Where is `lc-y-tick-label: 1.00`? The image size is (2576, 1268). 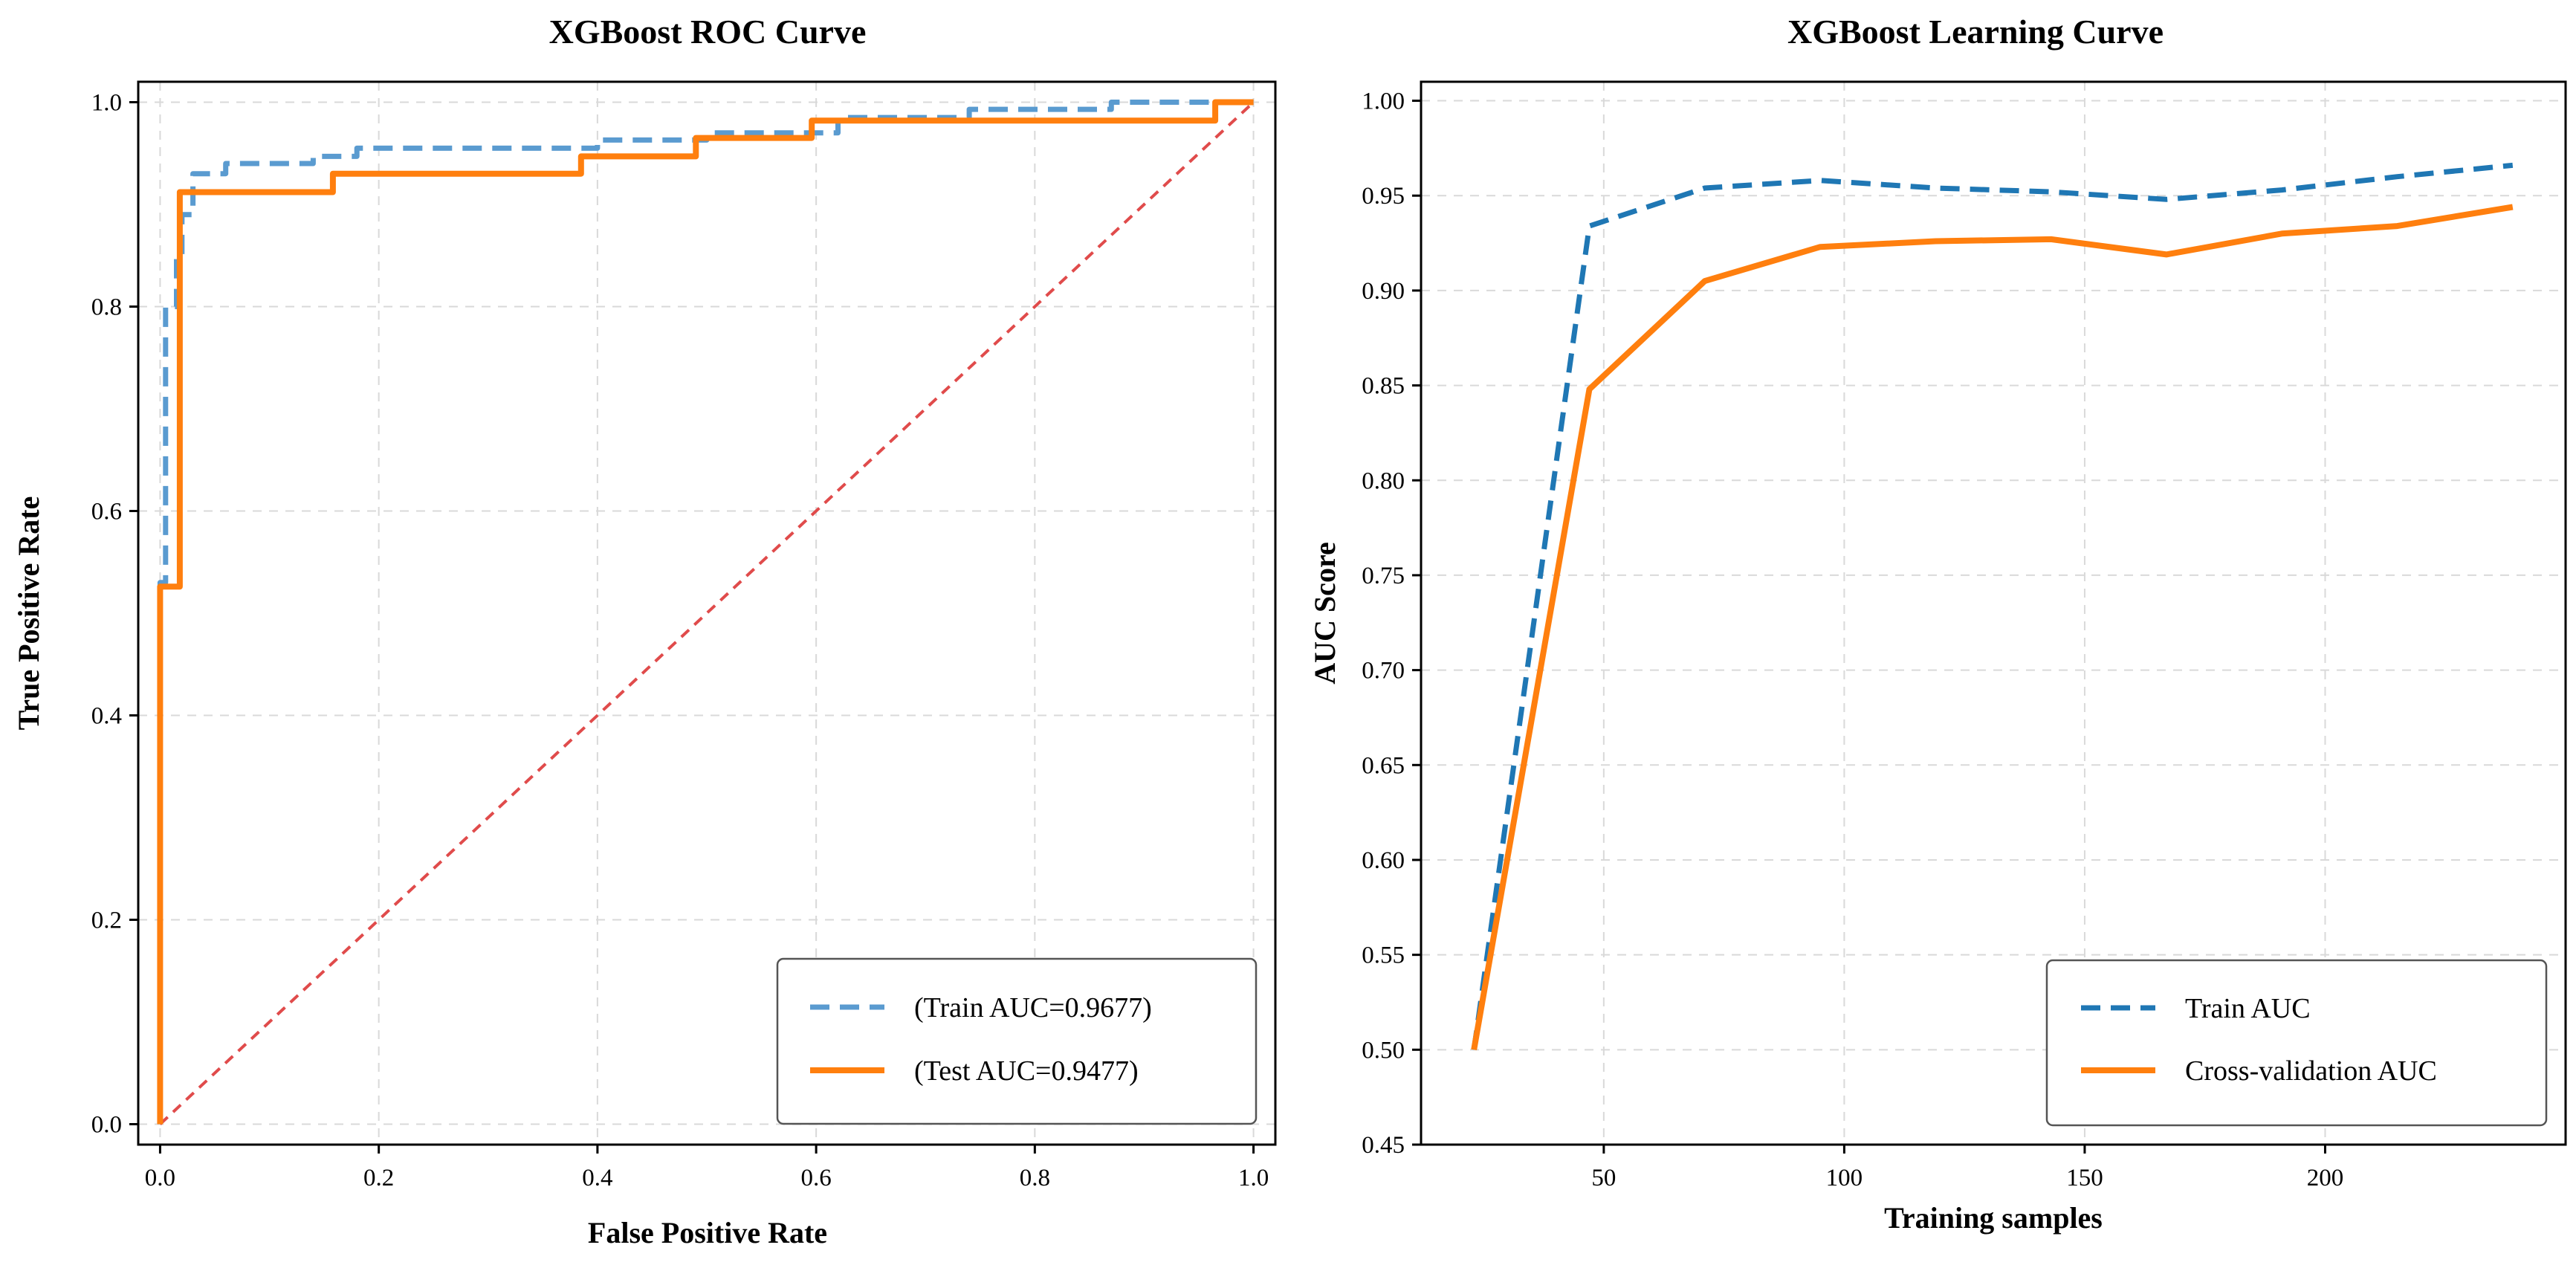 lc-y-tick-label: 1.00 is located at coordinates (1384, 102).